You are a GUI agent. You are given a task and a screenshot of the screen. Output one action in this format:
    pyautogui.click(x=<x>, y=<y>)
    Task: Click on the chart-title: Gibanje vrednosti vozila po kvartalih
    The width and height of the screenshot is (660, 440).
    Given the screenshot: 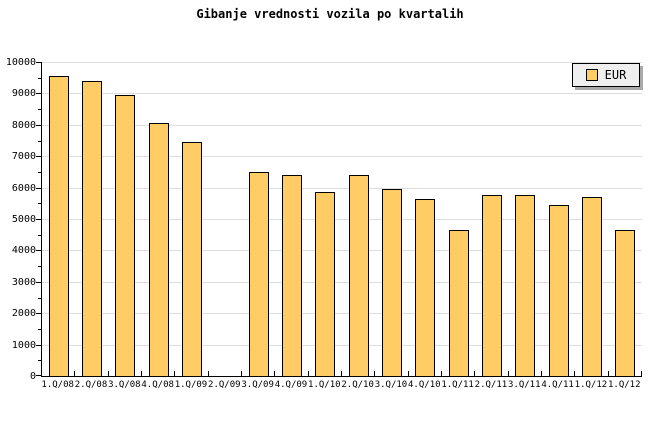 What is the action you would take?
    pyautogui.click(x=330, y=14)
    